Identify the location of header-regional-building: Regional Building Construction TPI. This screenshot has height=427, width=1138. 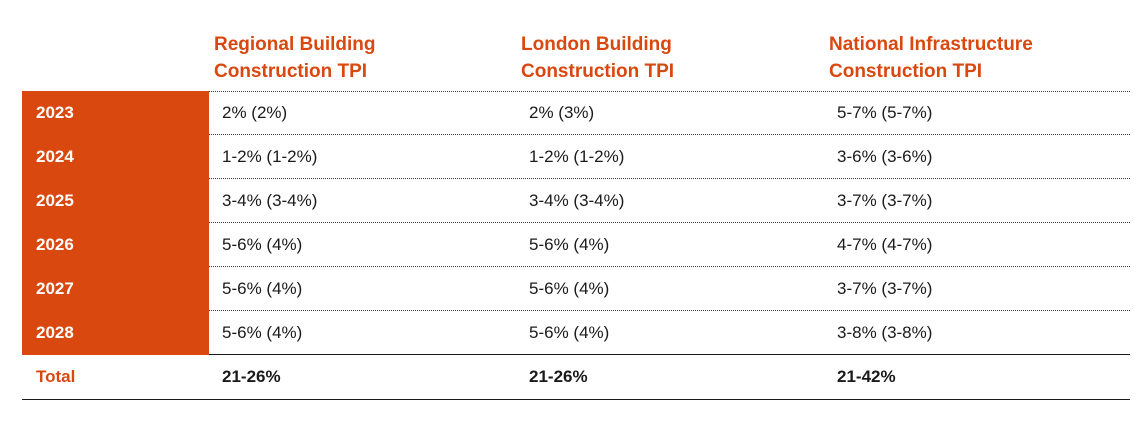
(295, 58).